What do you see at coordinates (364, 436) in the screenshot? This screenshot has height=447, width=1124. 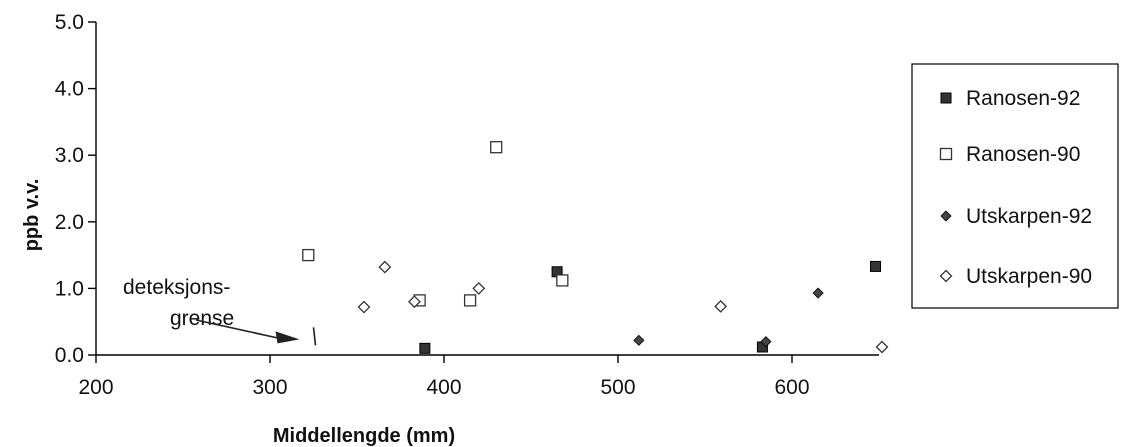 I see `x-axis-title: Middellengde (mm)` at bounding box center [364, 436].